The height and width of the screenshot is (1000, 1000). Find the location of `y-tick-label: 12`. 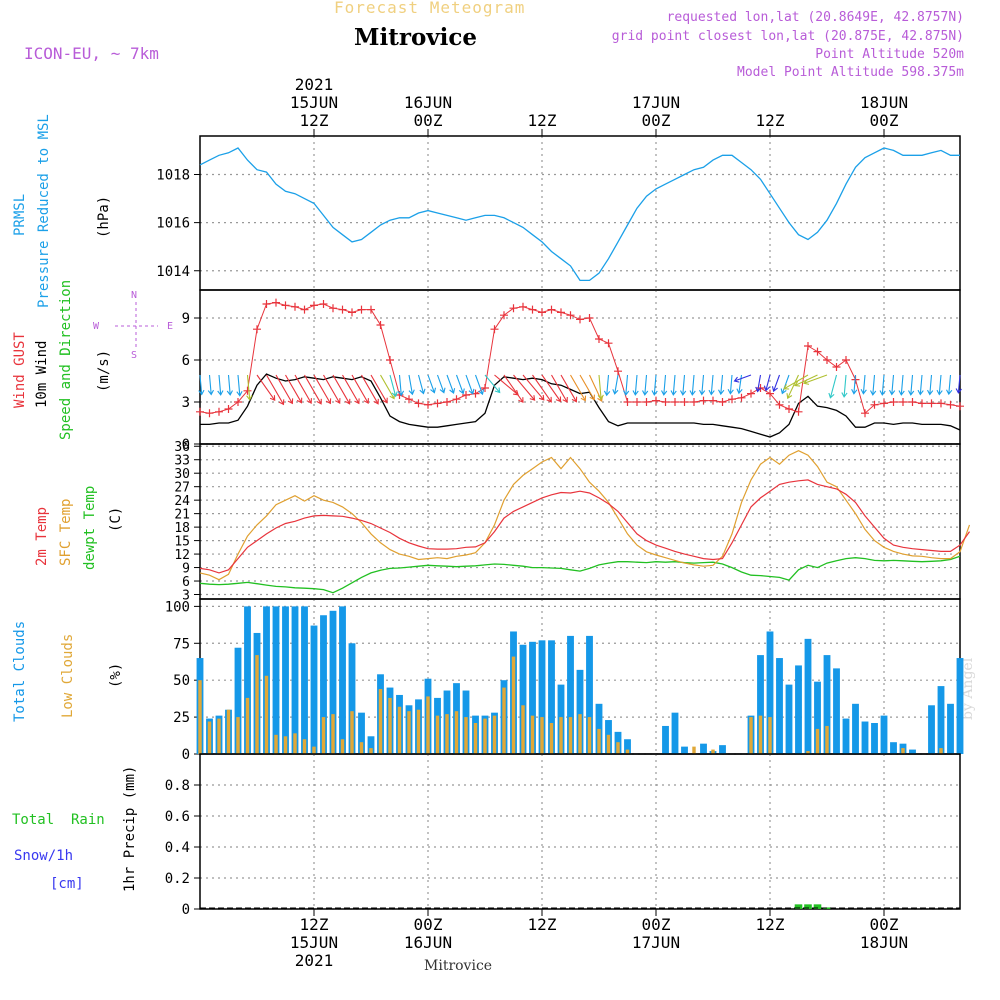

y-tick-label: 12 is located at coordinates (182, 555).